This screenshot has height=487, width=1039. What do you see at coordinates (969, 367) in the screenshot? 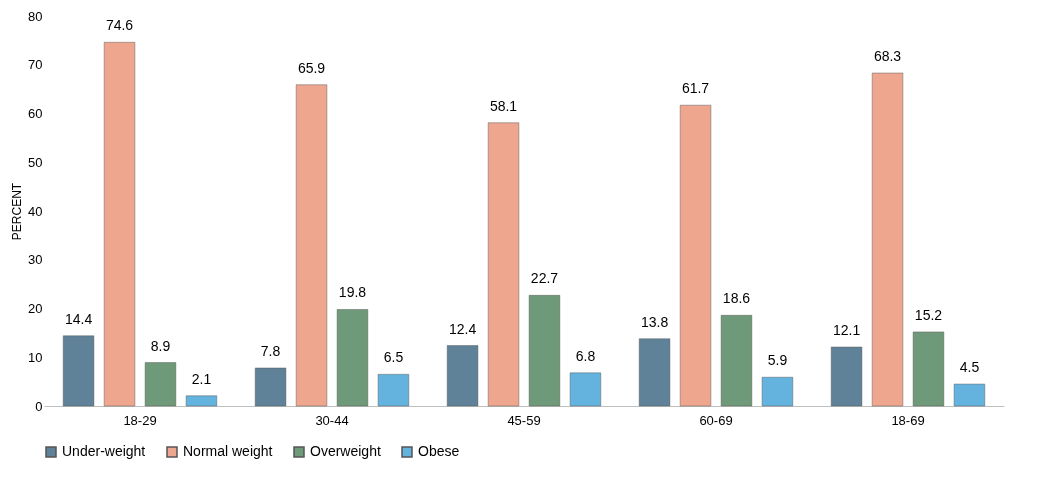
I see `data-label: 4.5` at bounding box center [969, 367].